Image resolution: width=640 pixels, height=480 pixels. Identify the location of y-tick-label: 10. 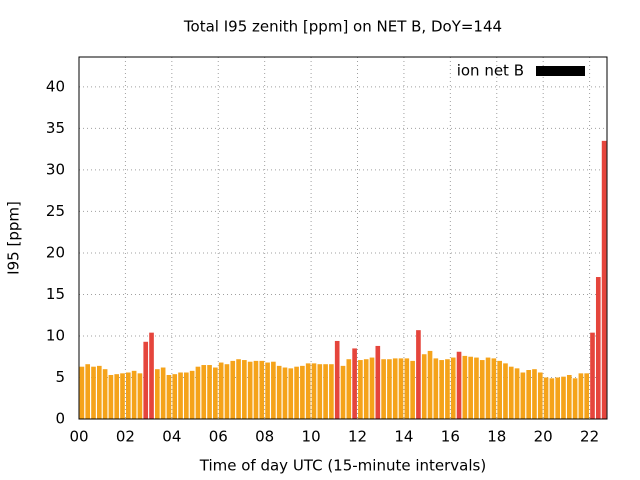
(55, 335).